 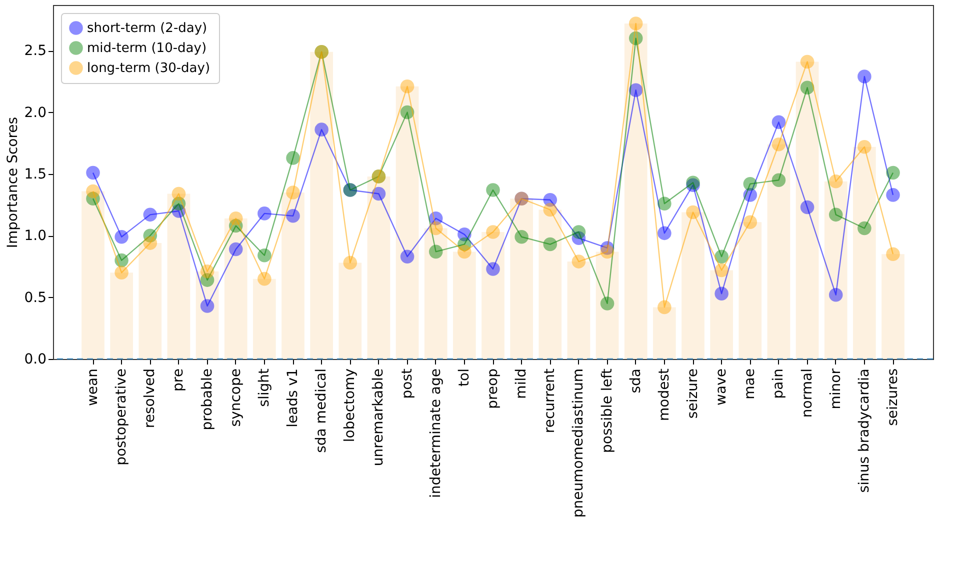 I want to click on x-tick-label: recurrent, so click(x=550, y=401).